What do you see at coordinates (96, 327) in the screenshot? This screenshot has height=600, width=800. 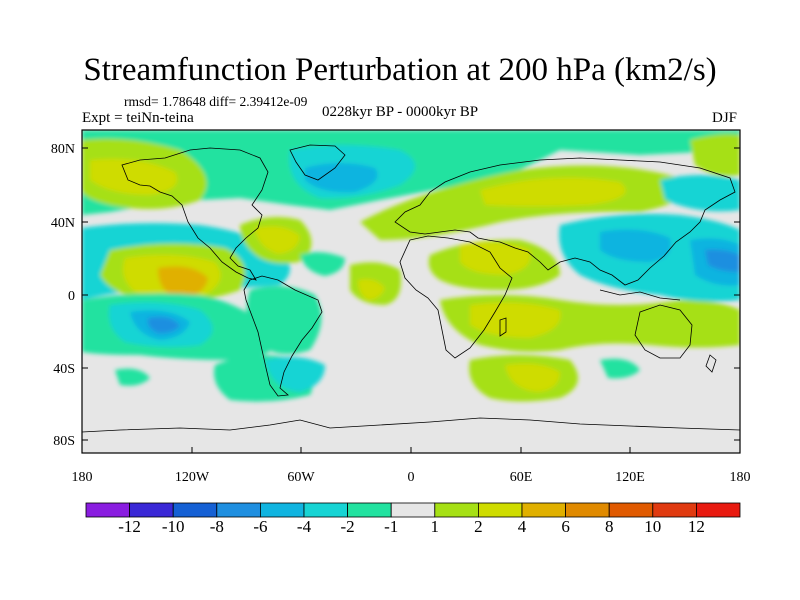 I see `contour-green-pacific-e` at bounding box center [96, 327].